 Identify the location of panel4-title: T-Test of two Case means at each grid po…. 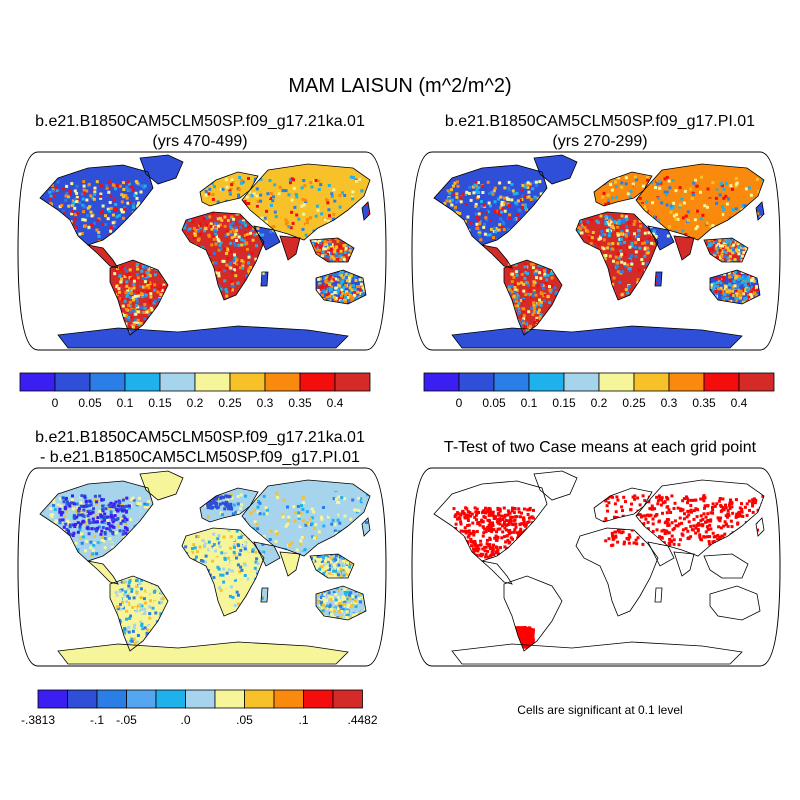
(600, 448).